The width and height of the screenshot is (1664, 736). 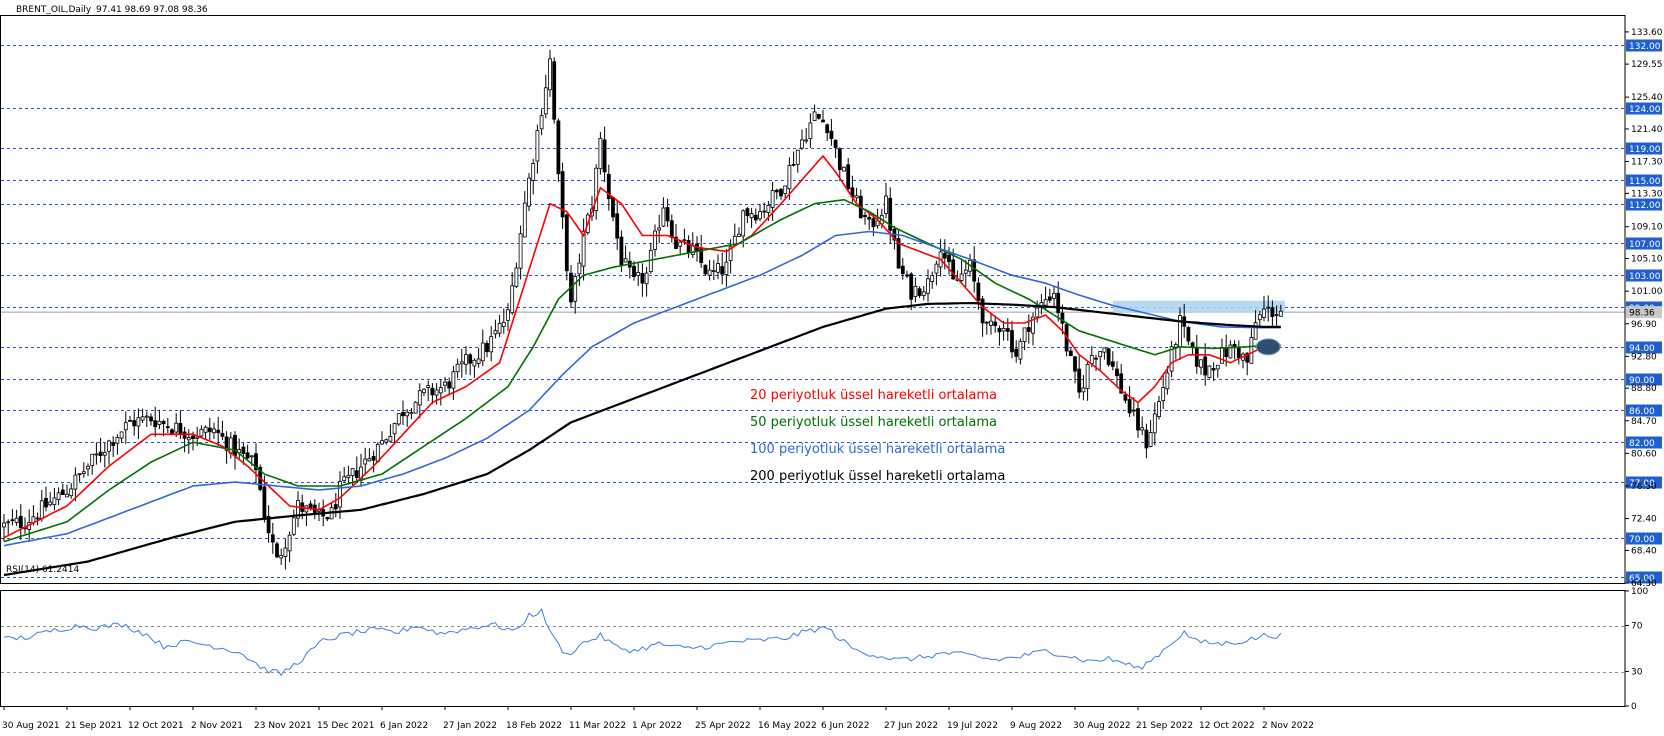 What do you see at coordinates (1642, 349) in the screenshot?
I see `level-price-tag-text: 94.00` at bounding box center [1642, 349].